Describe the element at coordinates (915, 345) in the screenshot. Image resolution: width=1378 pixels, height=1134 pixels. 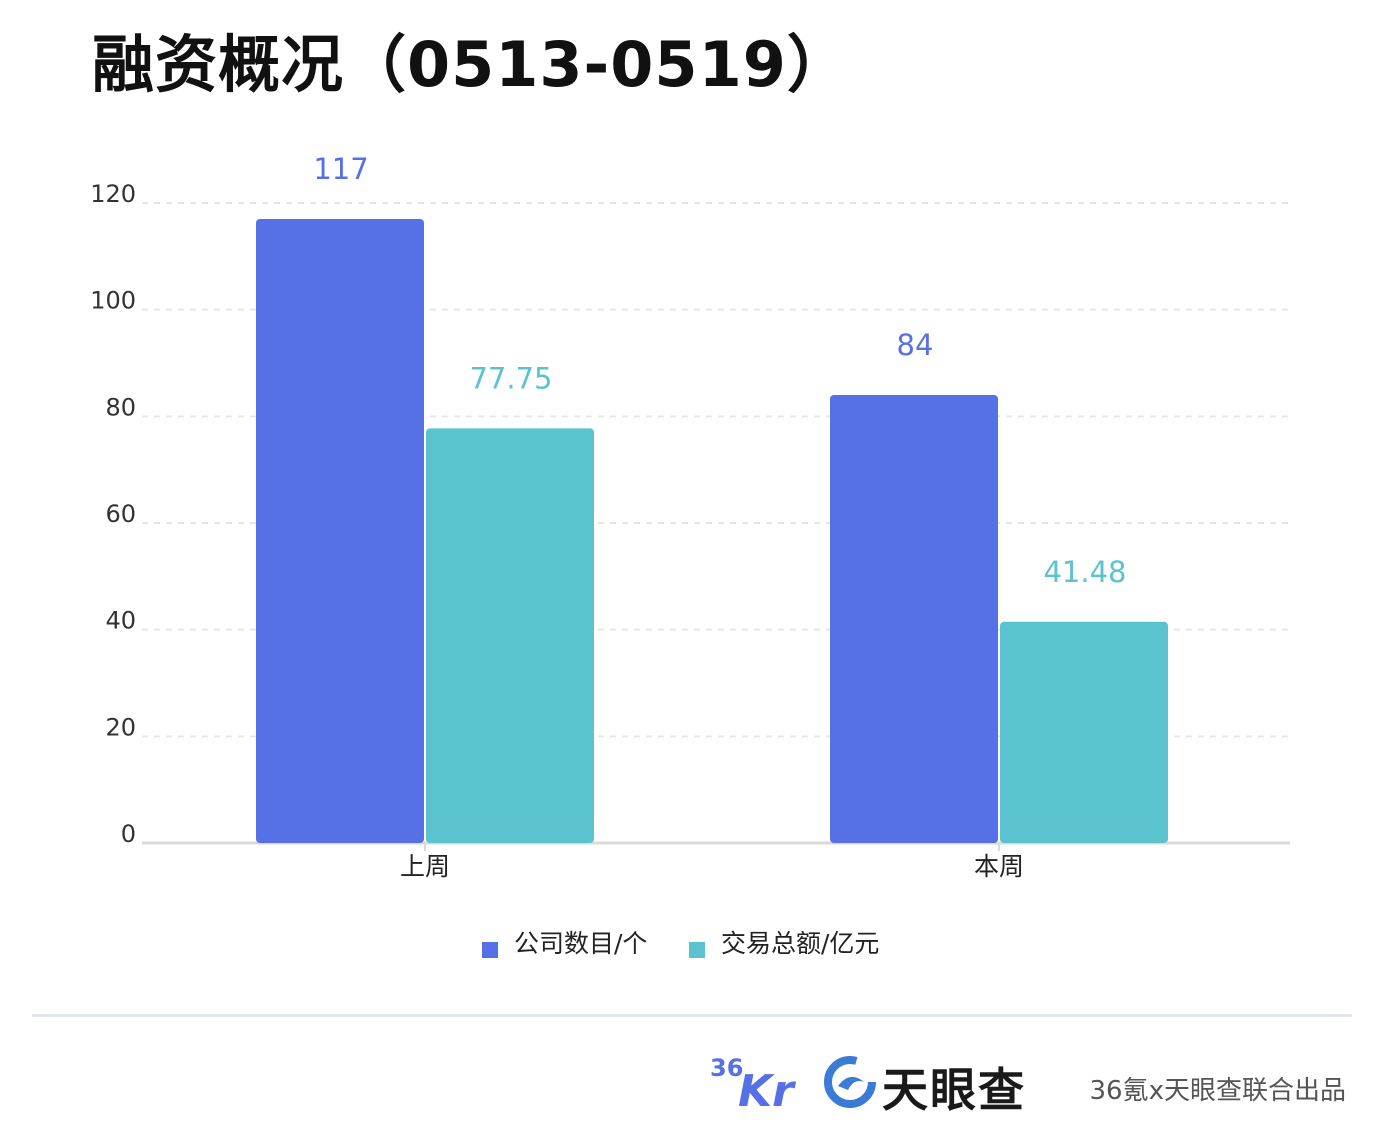
I see `data-label: 84` at that location.